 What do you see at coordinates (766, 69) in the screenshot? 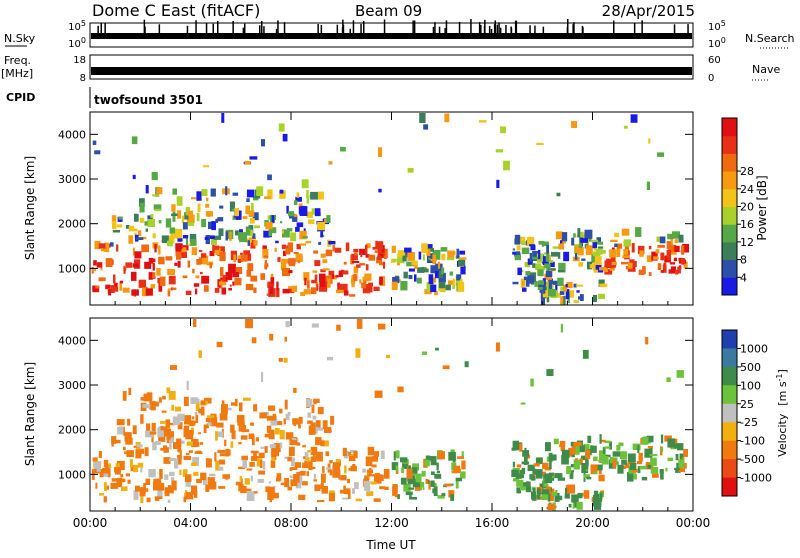
I see `nave-label: Nave` at bounding box center [766, 69].